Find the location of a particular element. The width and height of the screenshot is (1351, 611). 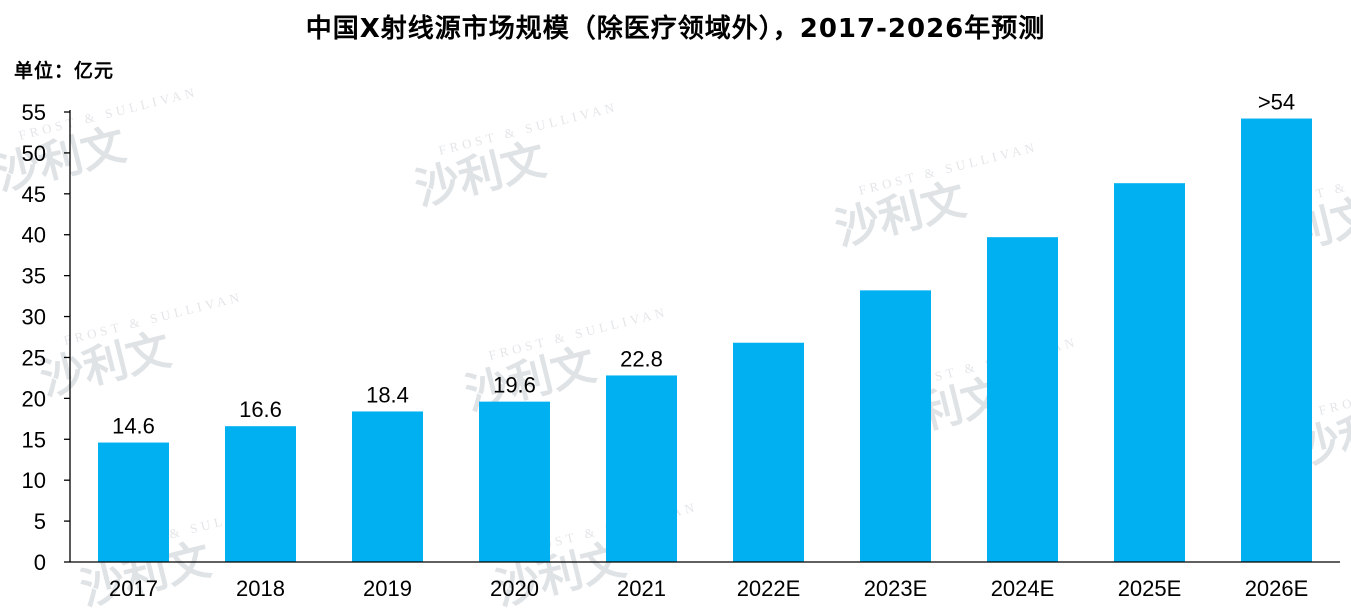

y-tick-label: 45 is located at coordinates (34, 194).